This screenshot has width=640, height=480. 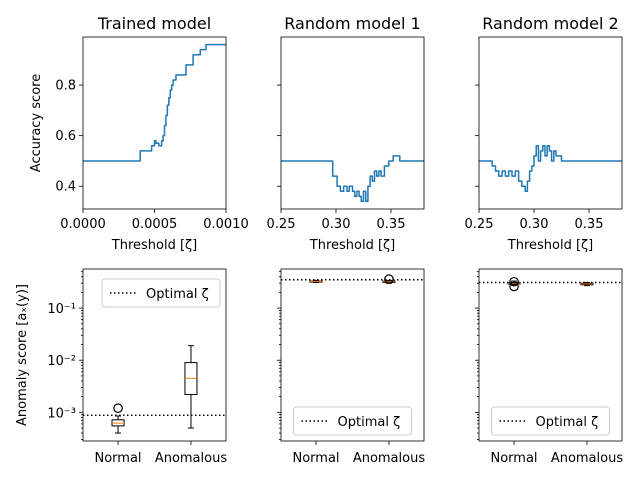 I want to click on x-tick-label: 0.0000, so click(x=83, y=224).